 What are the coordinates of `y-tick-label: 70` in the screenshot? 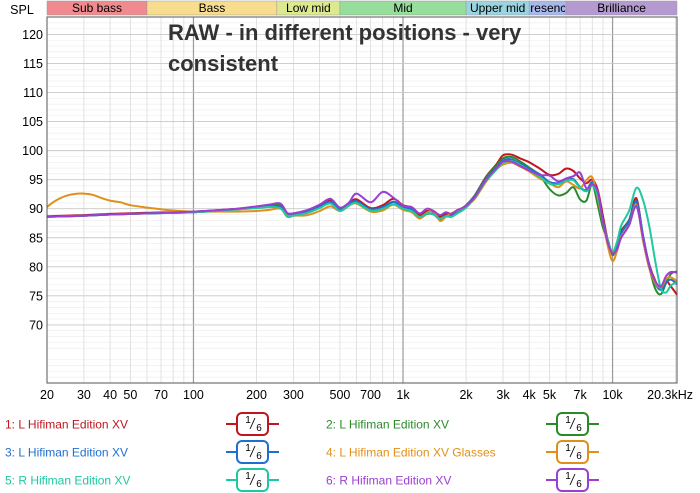 It's located at (36, 325).